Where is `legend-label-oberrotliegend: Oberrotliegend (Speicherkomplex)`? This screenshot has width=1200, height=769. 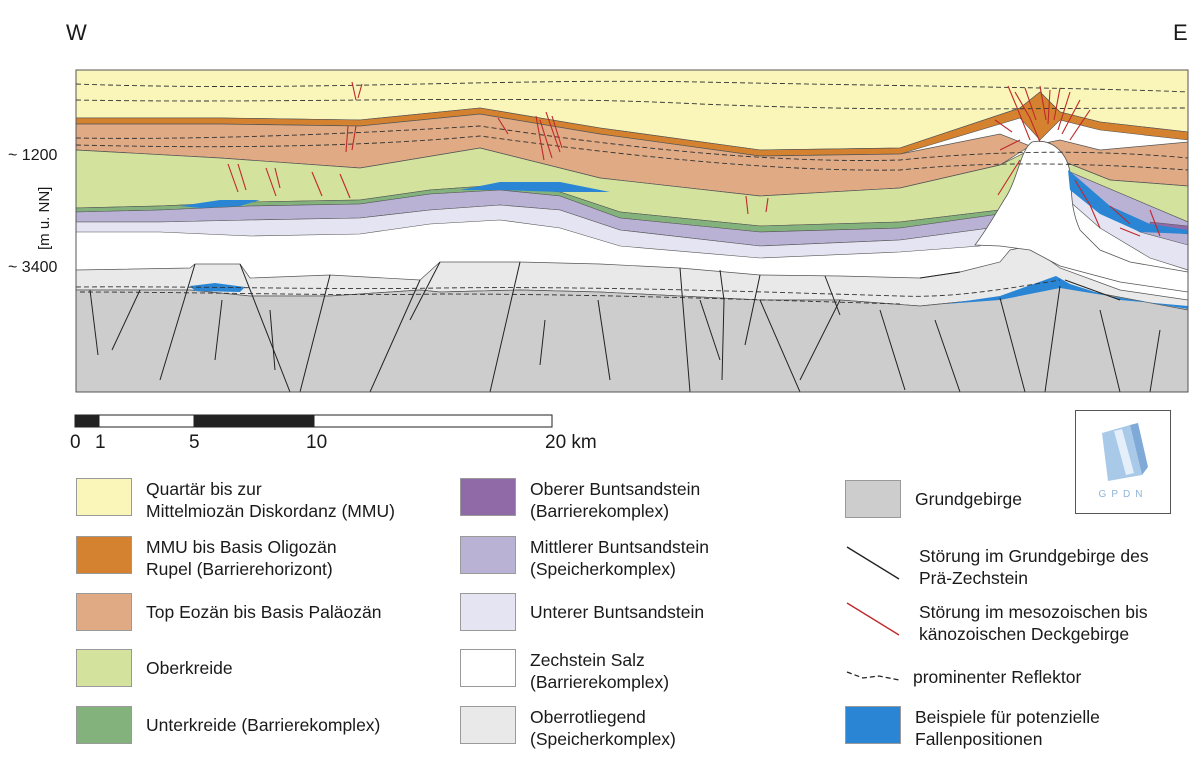 legend-label-oberrotliegend: Oberrotliegend (Speicherkomplex) is located at coordinates (603, 728).